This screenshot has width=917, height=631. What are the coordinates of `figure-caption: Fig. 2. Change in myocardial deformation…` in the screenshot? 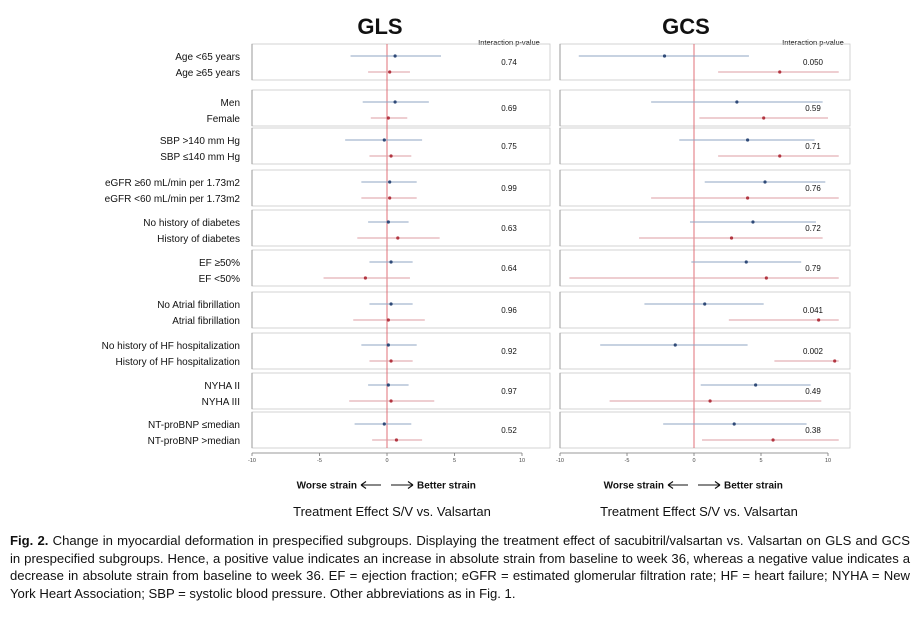 It's located at (460, 567).